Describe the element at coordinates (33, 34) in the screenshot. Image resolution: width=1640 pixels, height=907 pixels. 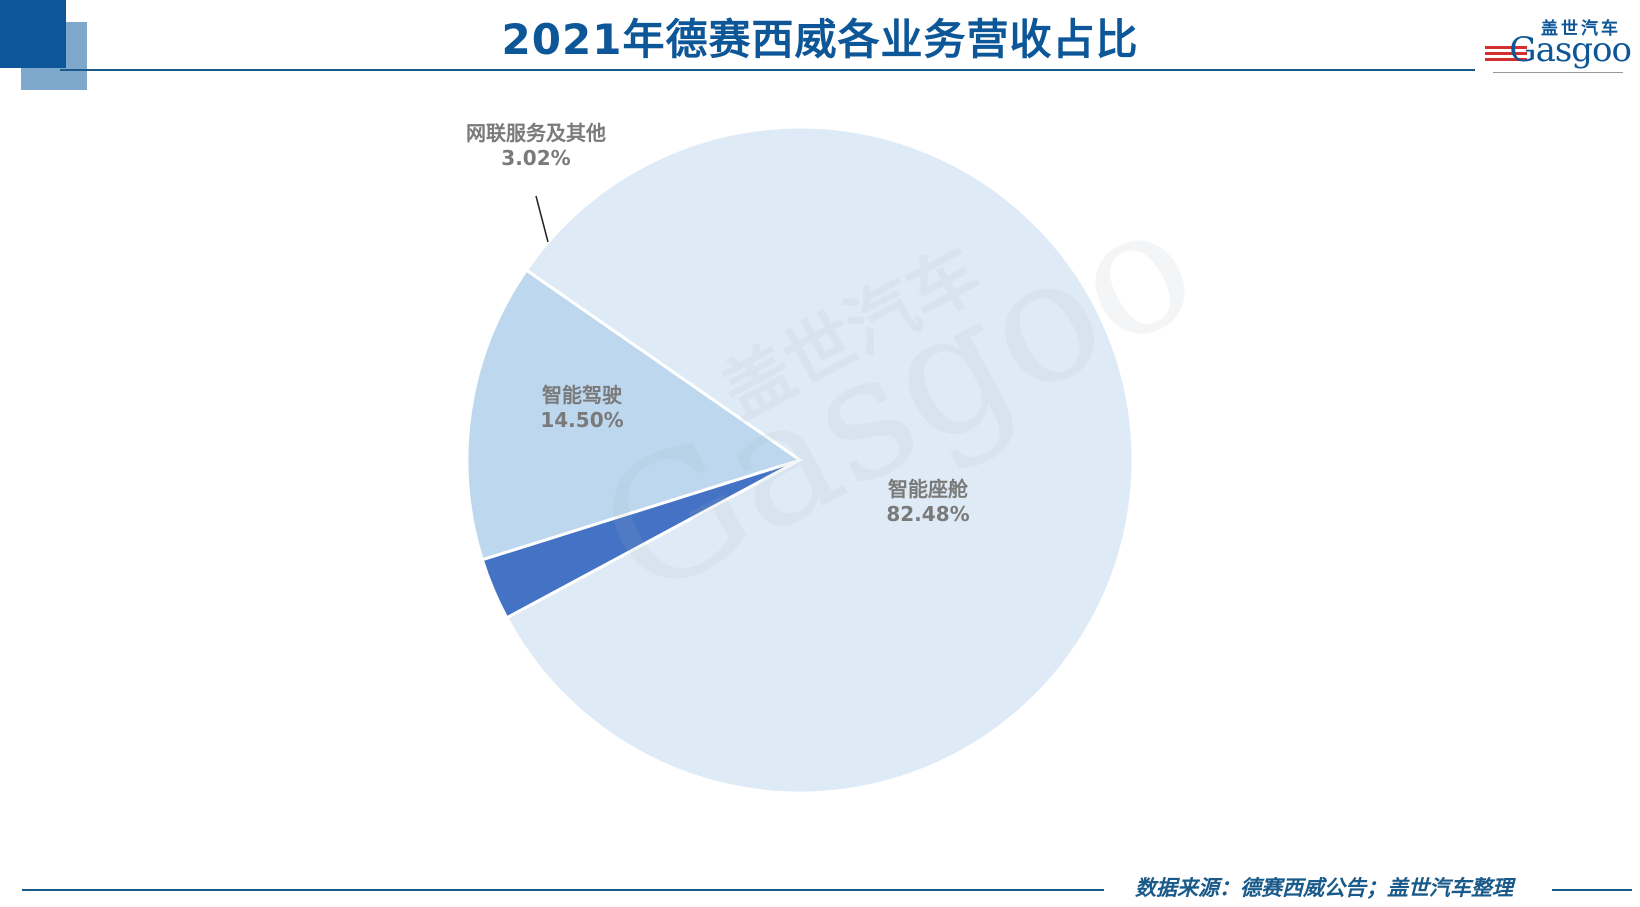
I see `corner-accent-dark` at that location.